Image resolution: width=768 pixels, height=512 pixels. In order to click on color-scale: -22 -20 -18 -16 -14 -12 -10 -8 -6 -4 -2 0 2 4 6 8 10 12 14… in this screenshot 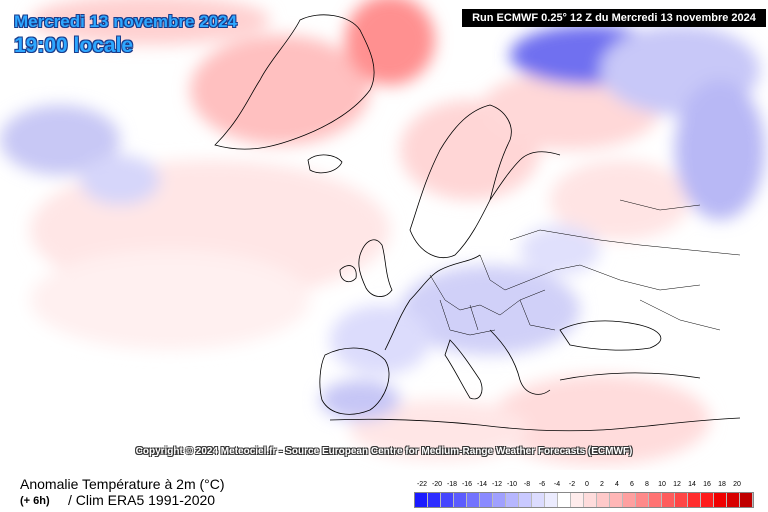, I will do `click(584, 494)`.